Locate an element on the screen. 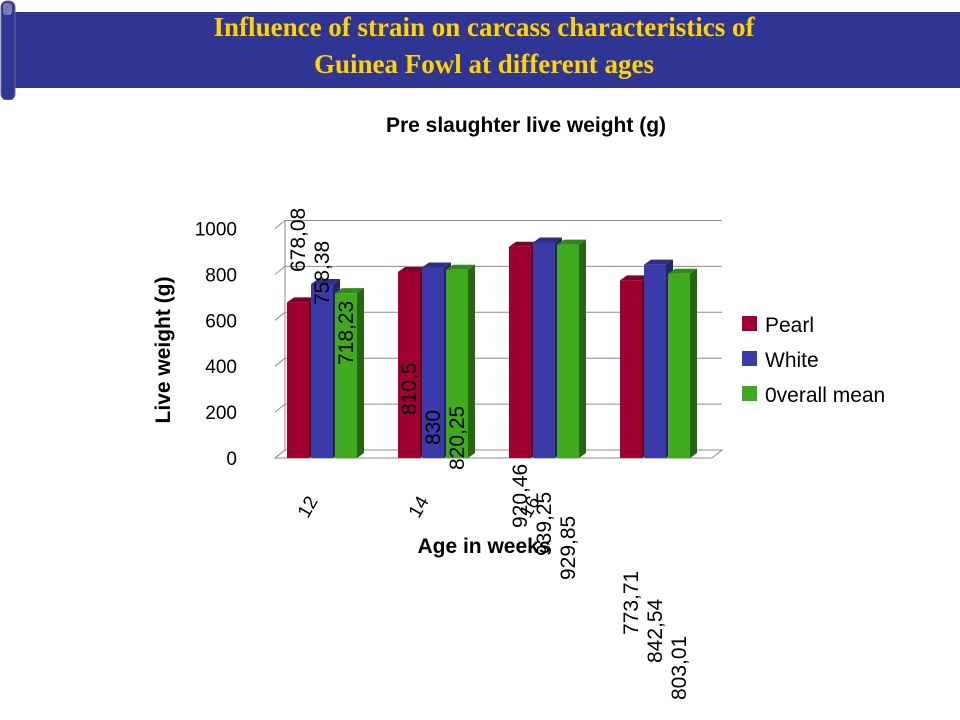 The image size is (960, 720). legend-swatch-pearl is located at coordinates (749, 323).